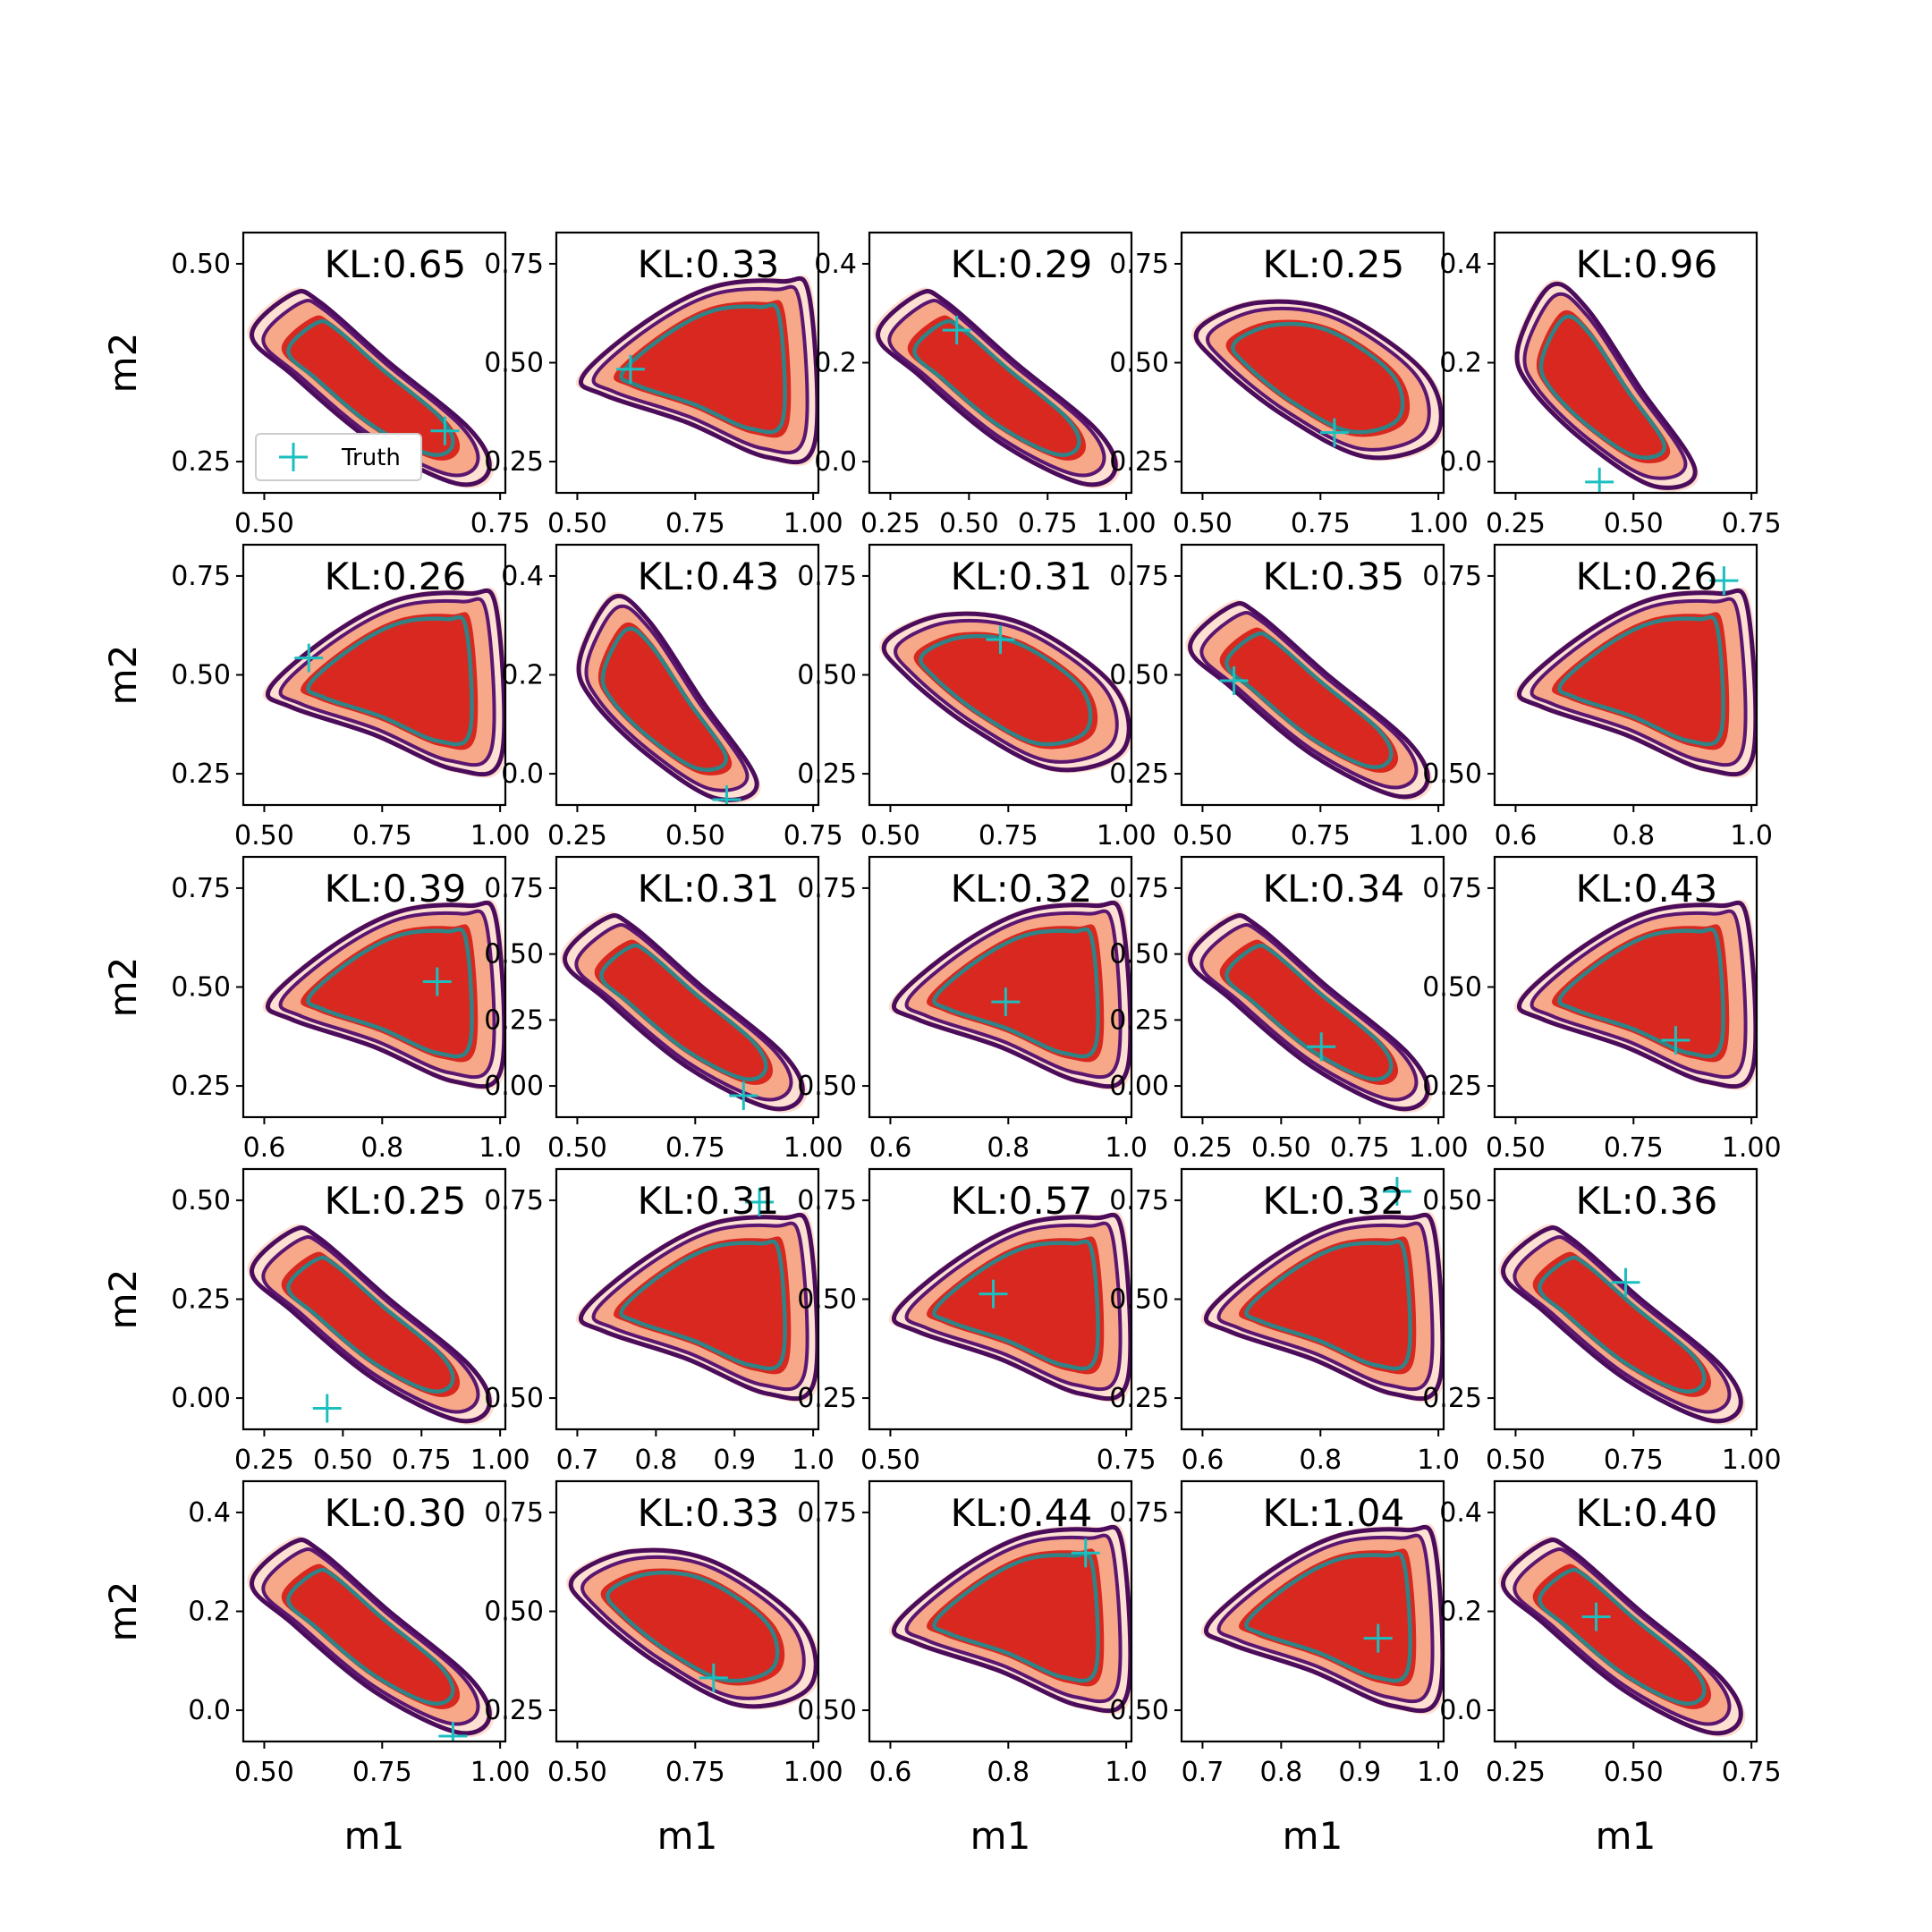 This screenshot has height=1932, width=1932. I want to click on kl-label: KL:0.36, so click(1647, 1201).